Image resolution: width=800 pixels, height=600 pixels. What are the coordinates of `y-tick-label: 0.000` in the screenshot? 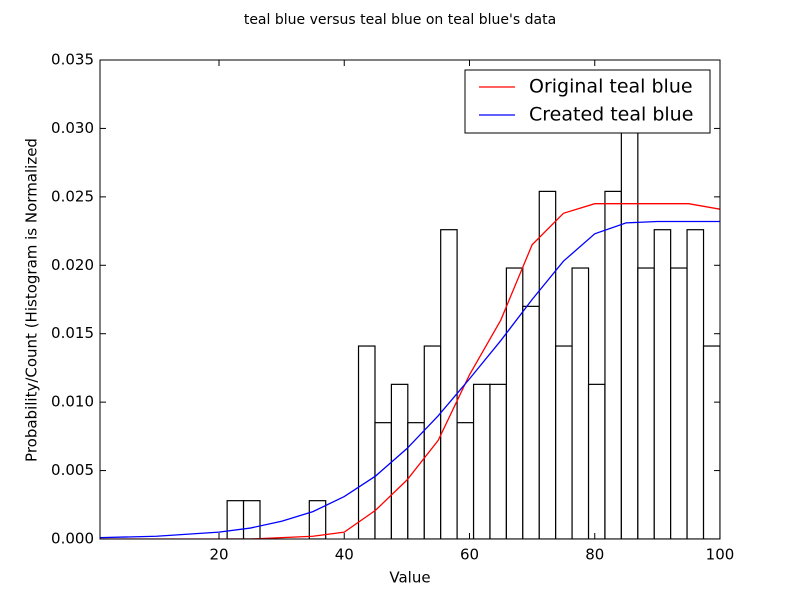 It's located at (72, 539).